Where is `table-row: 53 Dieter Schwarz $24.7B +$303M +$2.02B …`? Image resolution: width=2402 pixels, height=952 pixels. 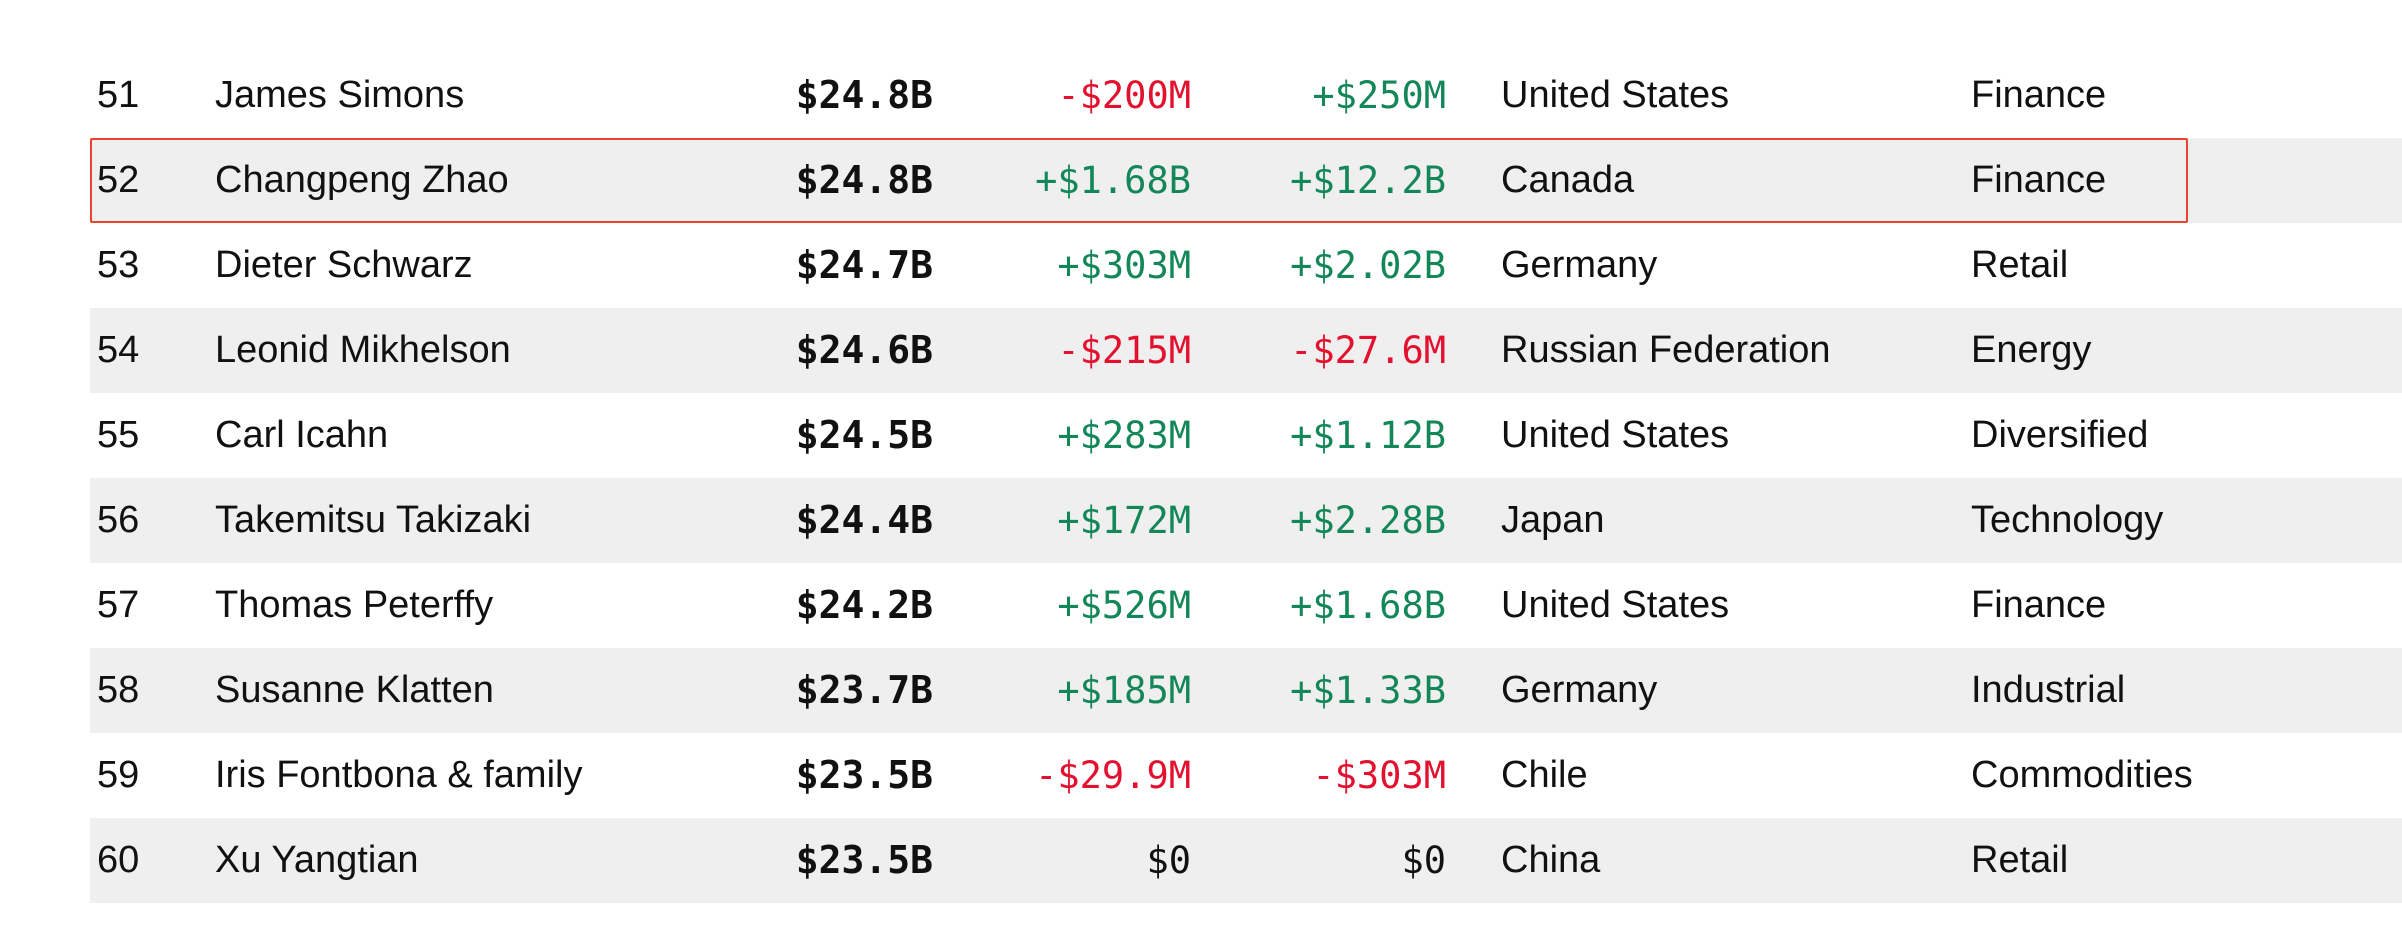
table-row: 53 Dieter Schwarz $24.7B +$303M +$2.02B … is located at coordinates (1246, 265).